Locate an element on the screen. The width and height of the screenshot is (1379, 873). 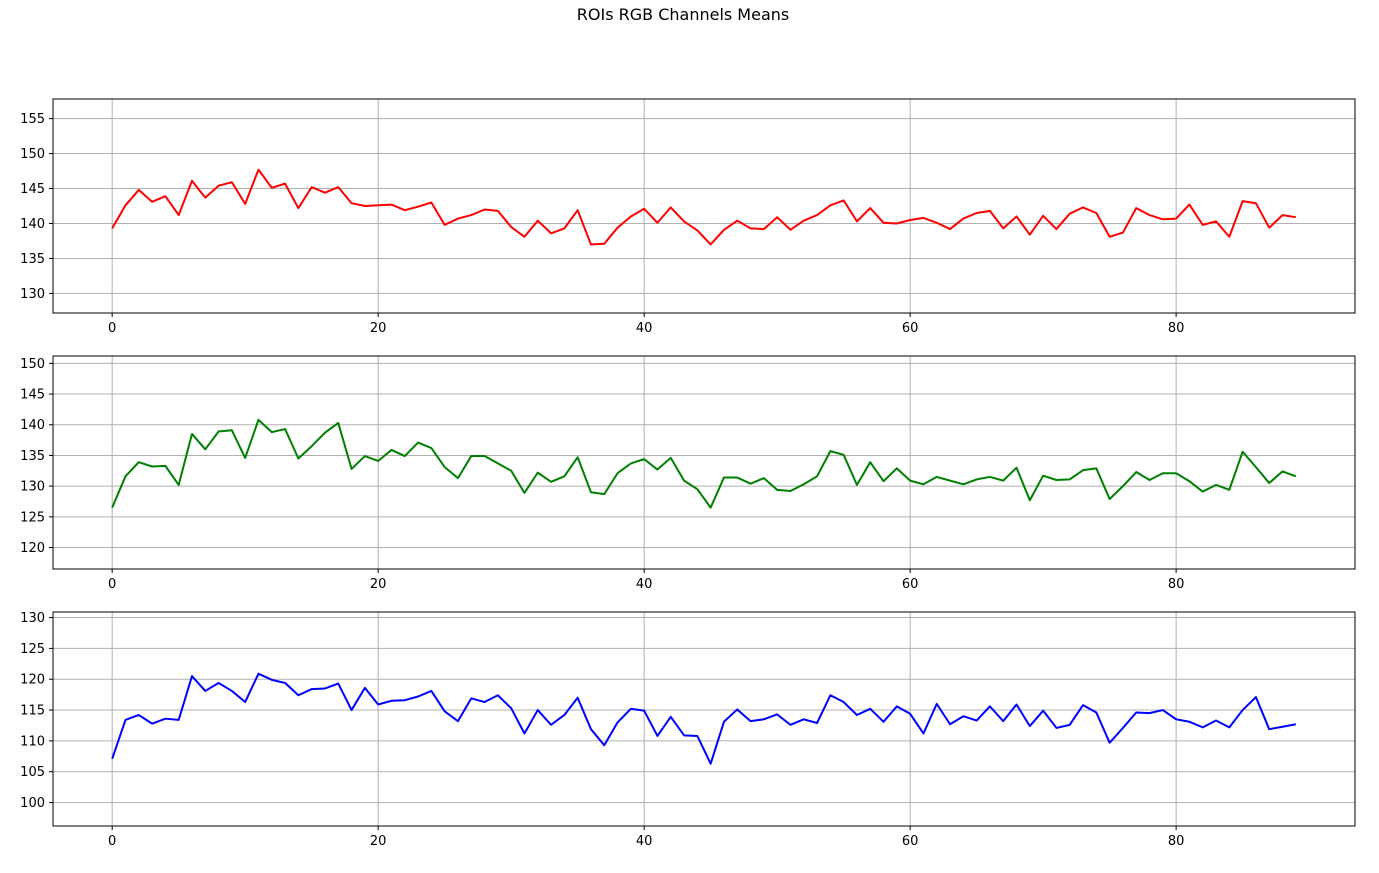
y-tick-label: 105 is located at coordinates (32, 772).